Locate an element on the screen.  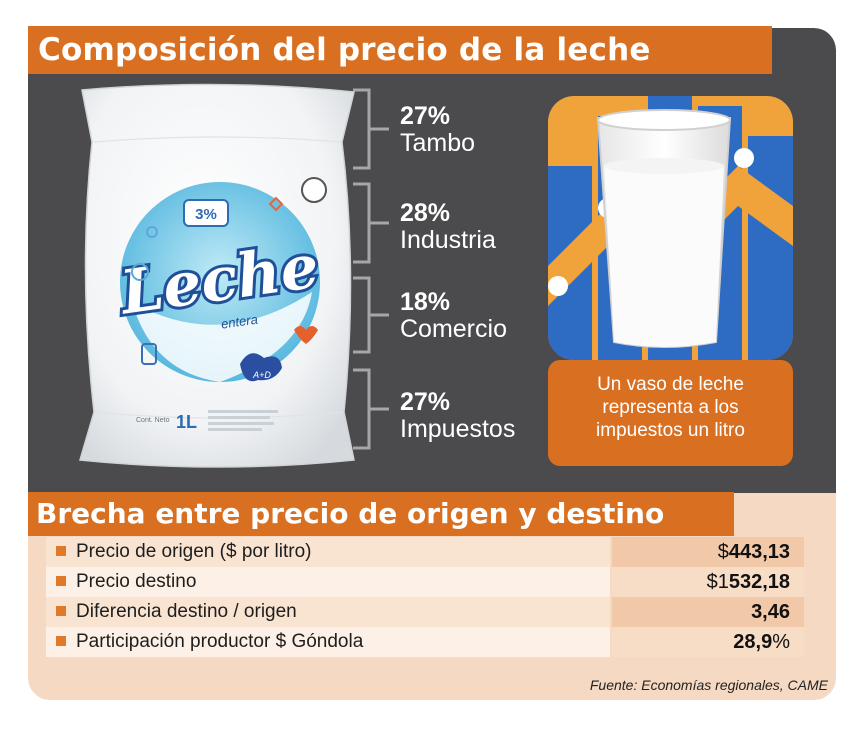
row-label: Precio de origen ($ por litro) is located at coordinates (194, 551).